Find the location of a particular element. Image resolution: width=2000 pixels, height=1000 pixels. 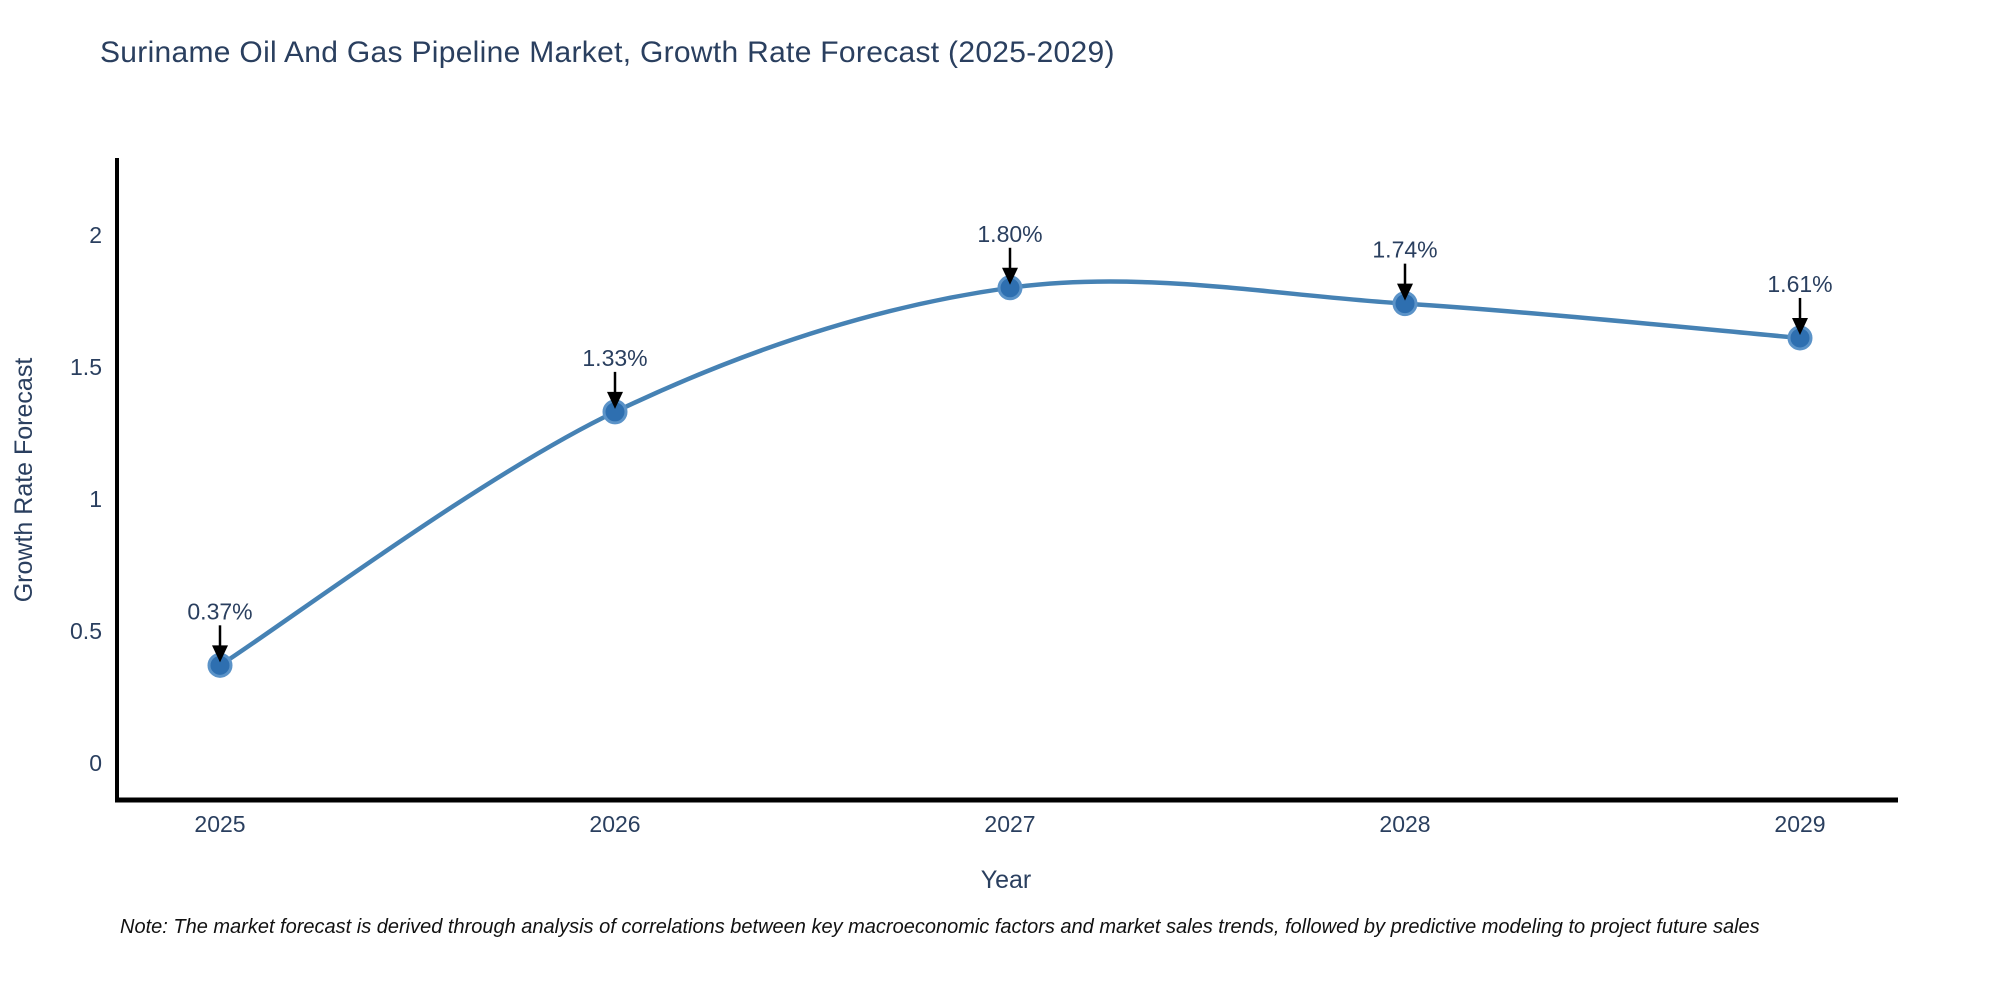

x-axis-title: Year is located at coordinates (1006, 880).